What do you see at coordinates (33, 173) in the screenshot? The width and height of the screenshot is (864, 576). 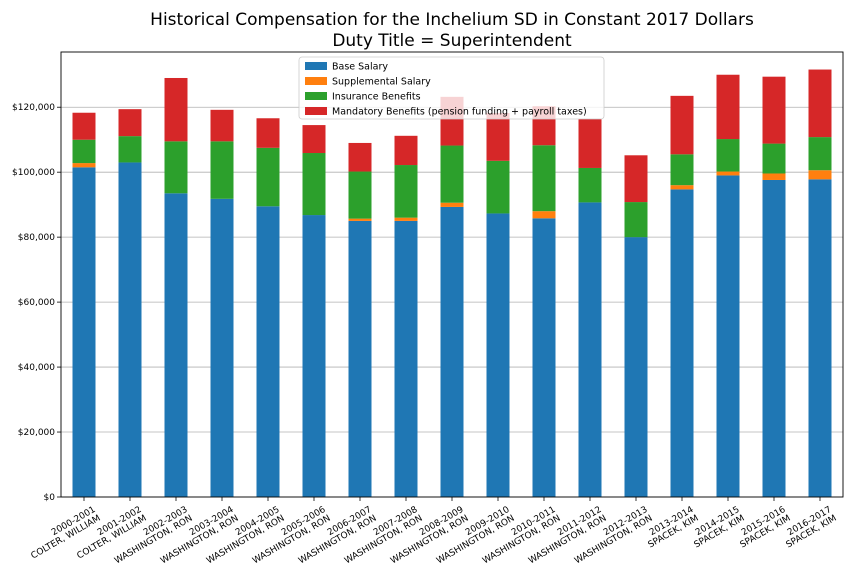 I see `y-tick-label: $100,000` at bounding box center [33, 173].